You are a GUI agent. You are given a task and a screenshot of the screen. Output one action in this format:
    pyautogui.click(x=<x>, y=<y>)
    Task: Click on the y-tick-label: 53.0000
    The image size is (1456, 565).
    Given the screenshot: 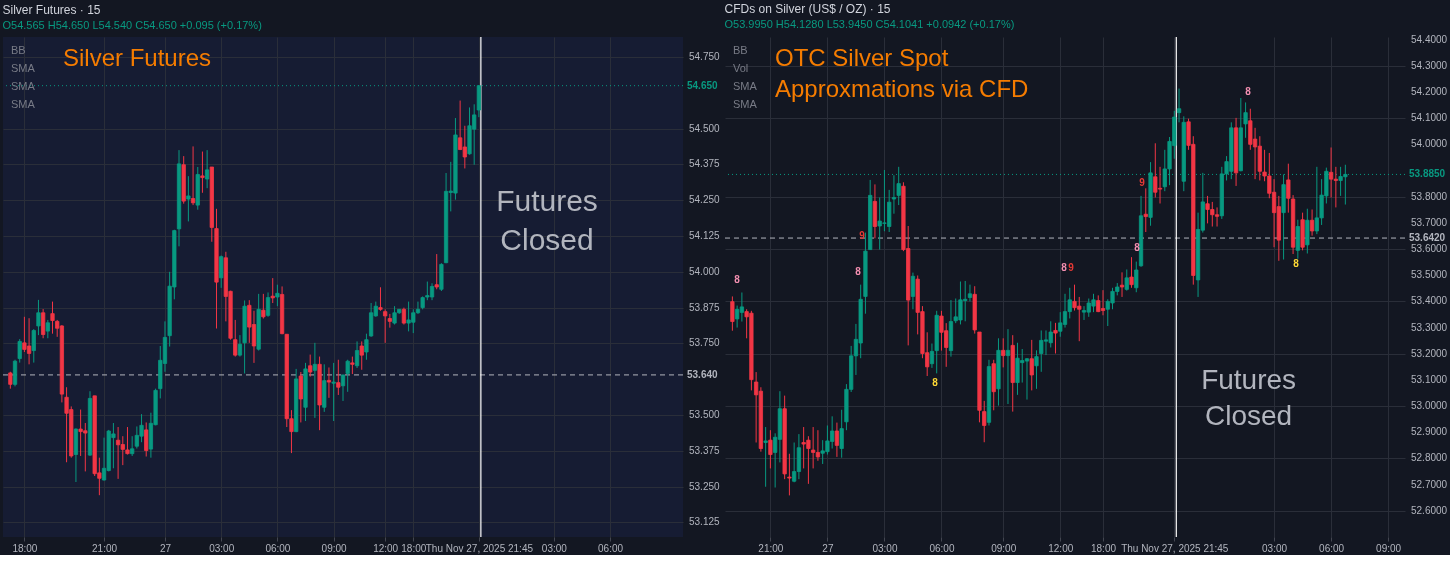 What is the action you would take?
    pyautogui.click(x=1429, y=406)
    